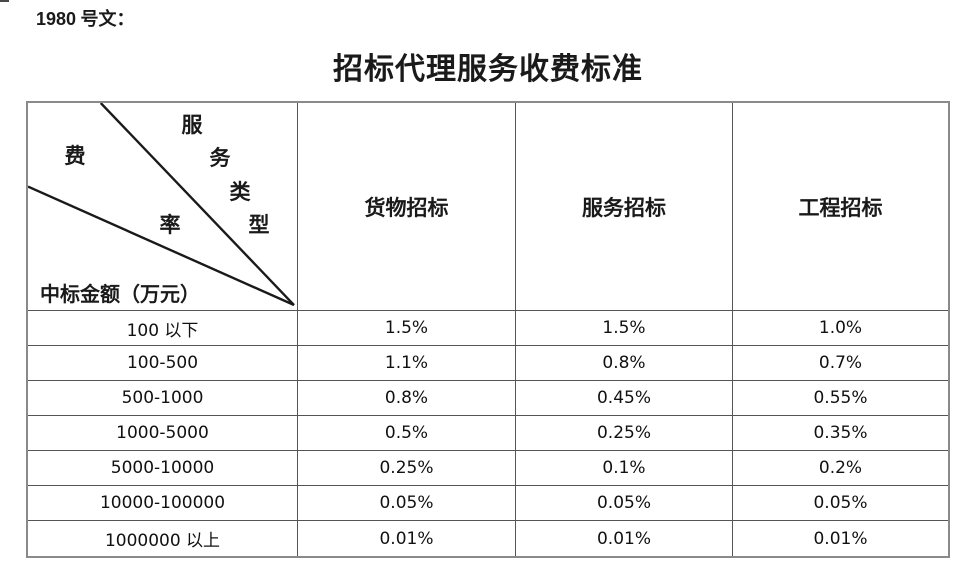  What do you see at coordinates (107, 19) in the screenshot?
I see `doc-number-suffix: 号文：` at bounding box center [107, 19].